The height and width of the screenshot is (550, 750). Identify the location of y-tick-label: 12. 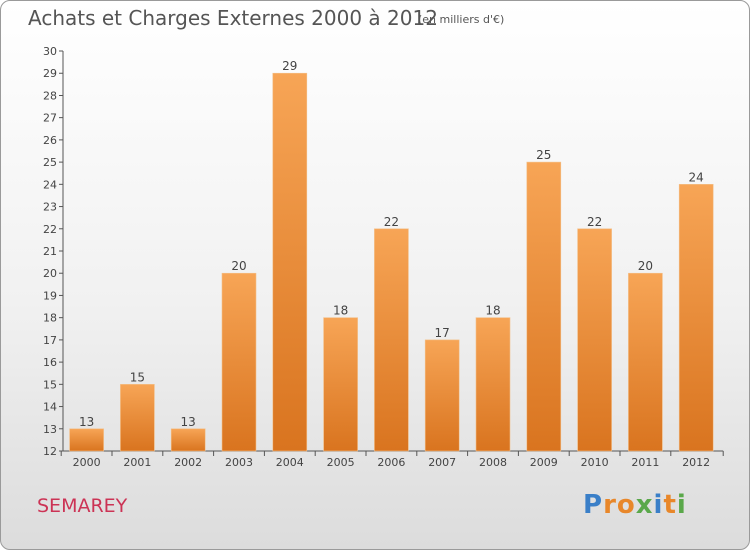
(50, 451).